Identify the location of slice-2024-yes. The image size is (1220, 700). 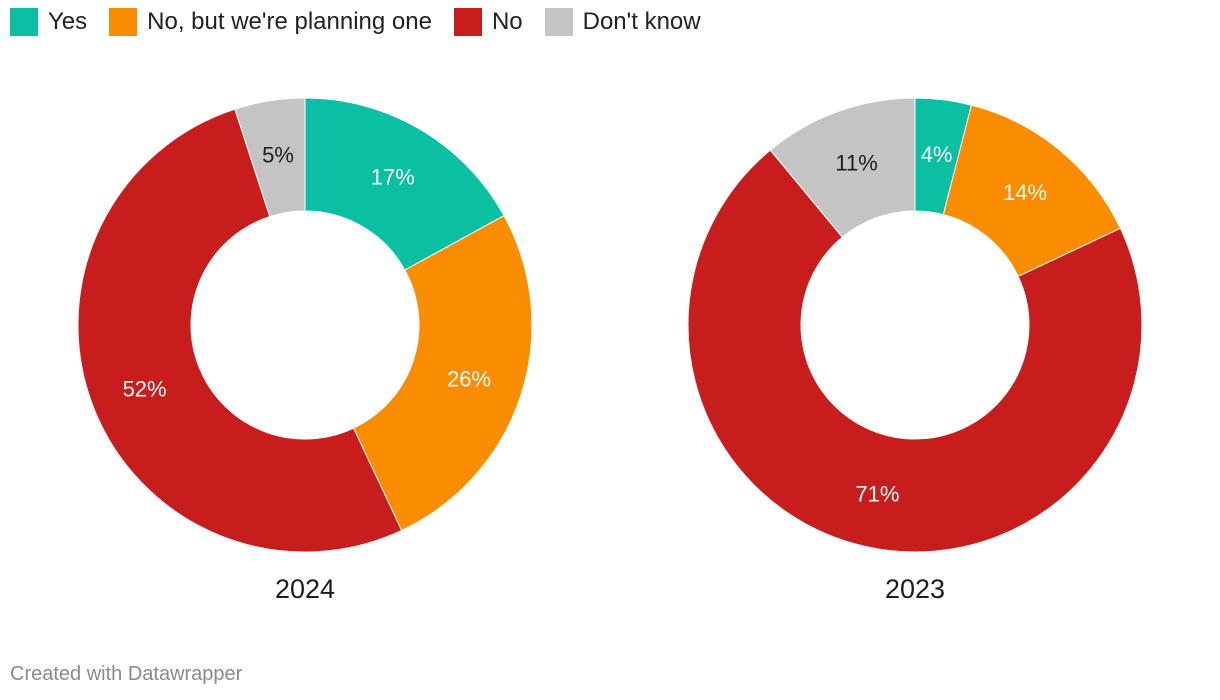
(404, 184).